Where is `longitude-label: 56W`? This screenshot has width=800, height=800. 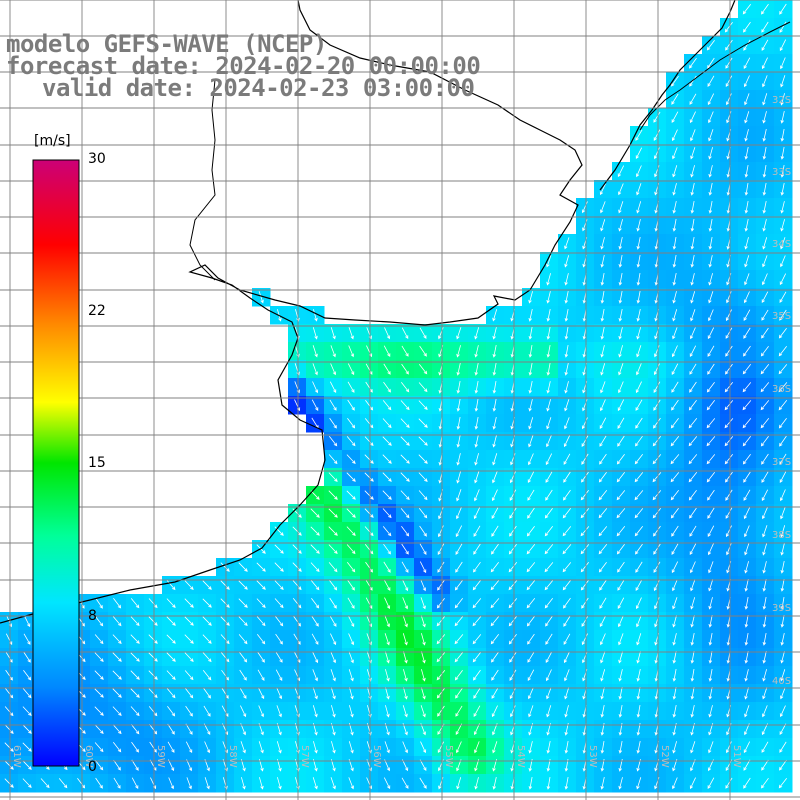 longitude-label: 56W is located at coordinates (376, 756).